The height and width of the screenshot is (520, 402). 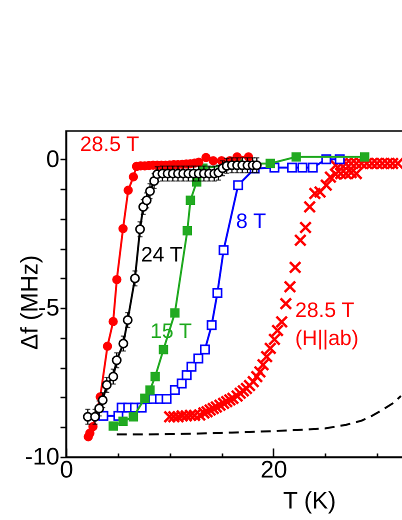 I want to click on series-label: 24 T, so click(x=161, y=255).